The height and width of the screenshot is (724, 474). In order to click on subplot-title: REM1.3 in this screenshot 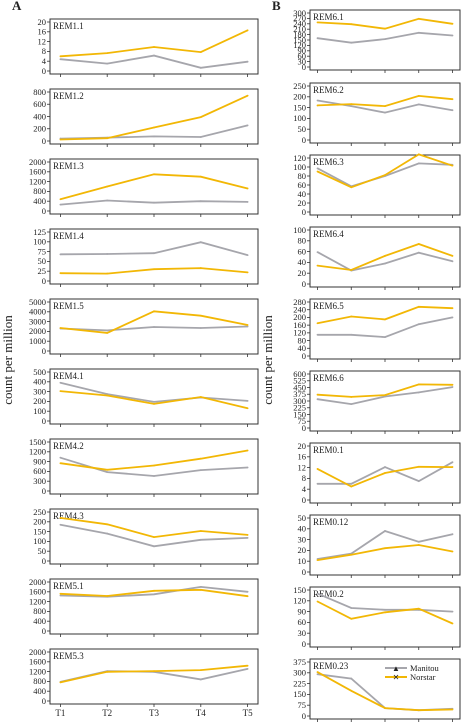, I will do `click(68, 166)`.